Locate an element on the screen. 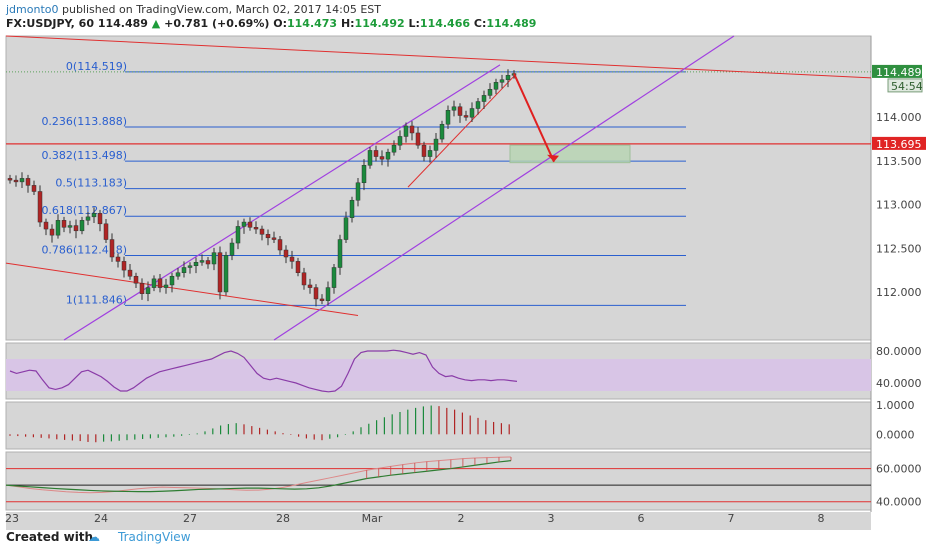 The width and height of the screenshot is (932, 550). tradingview-brand-link: TradingView is located at coordinates (154, 537).